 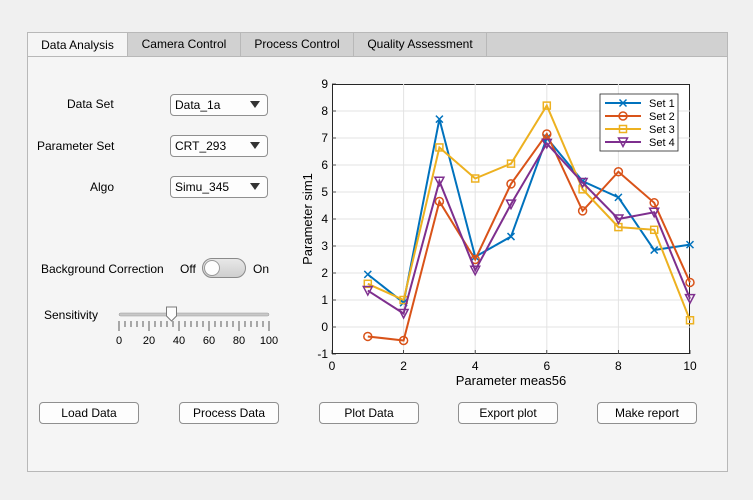 I want to click on parameter-set-value: CRT_293, so click(x=201, y=146).